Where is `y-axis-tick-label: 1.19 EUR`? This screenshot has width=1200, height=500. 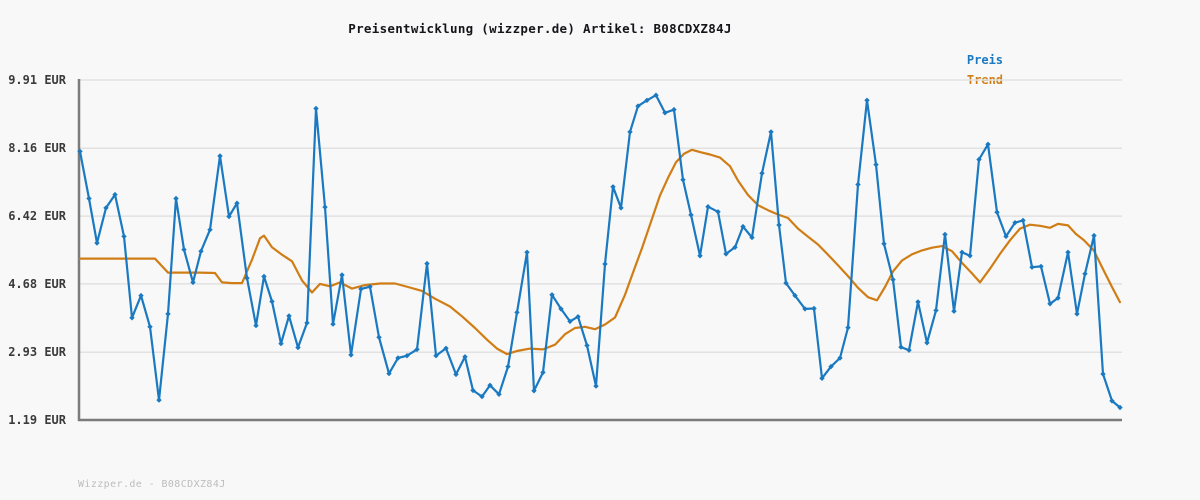 y-axis-tick-label: 1.19 EUR is located at coordinates (37, 420).